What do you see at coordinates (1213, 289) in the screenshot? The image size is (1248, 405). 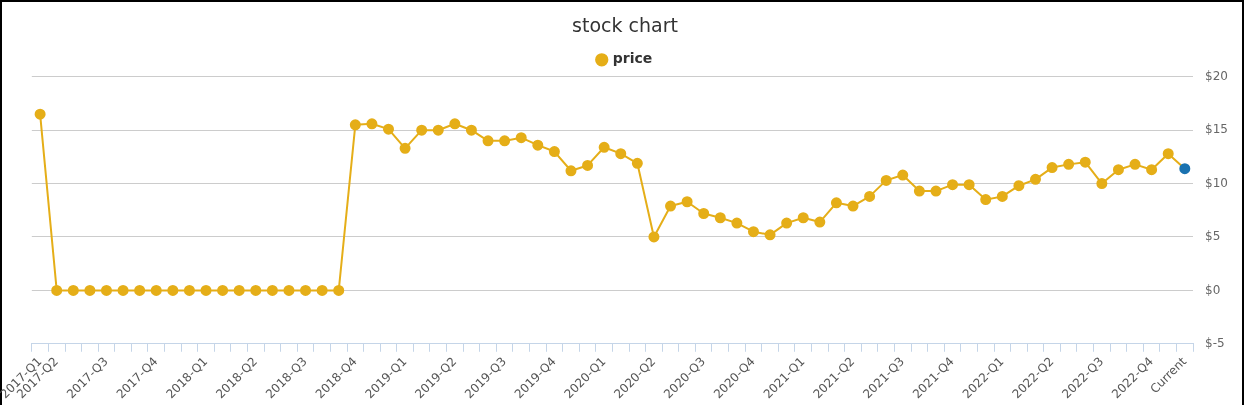 I see `y-tick-label: $0` at bounding box center [1213, 289].